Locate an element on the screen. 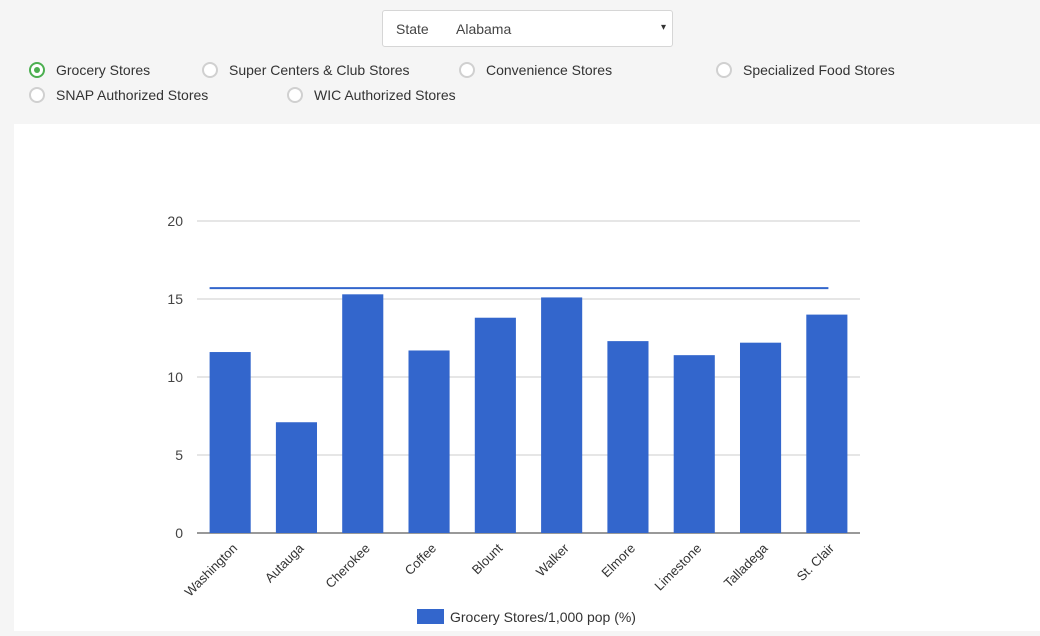  x-tick-label: Cherokee is located at coordinates (347, 566).